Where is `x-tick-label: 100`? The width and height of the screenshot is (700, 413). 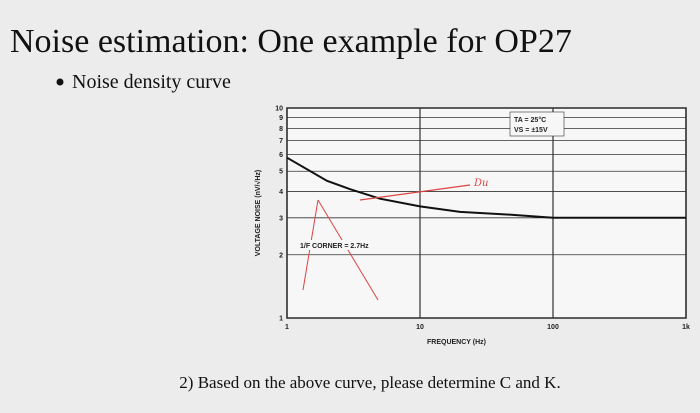 x-tick-label: 100 is located at coordinates (553, 327).